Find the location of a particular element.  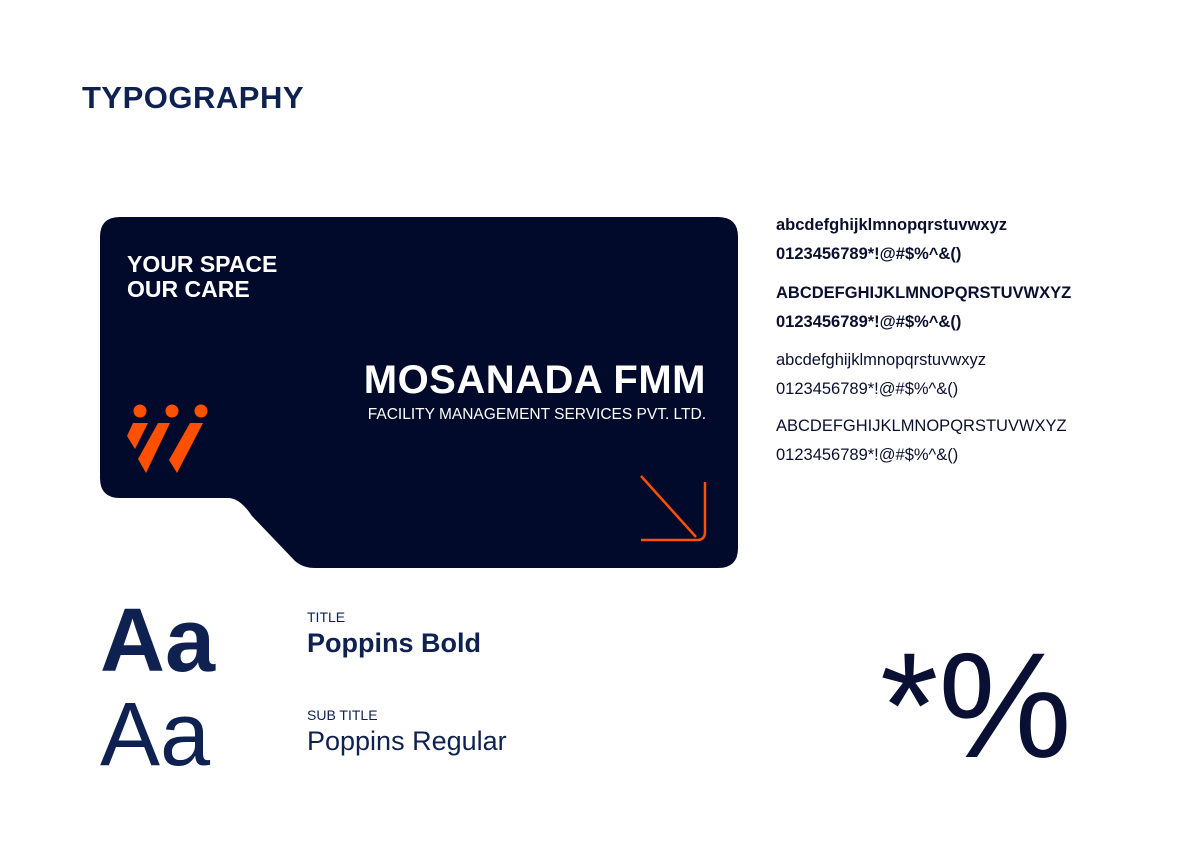

bold-digits-specimen-2: 0123456789*!@#$%^&() is located at coordinates (869, 322).